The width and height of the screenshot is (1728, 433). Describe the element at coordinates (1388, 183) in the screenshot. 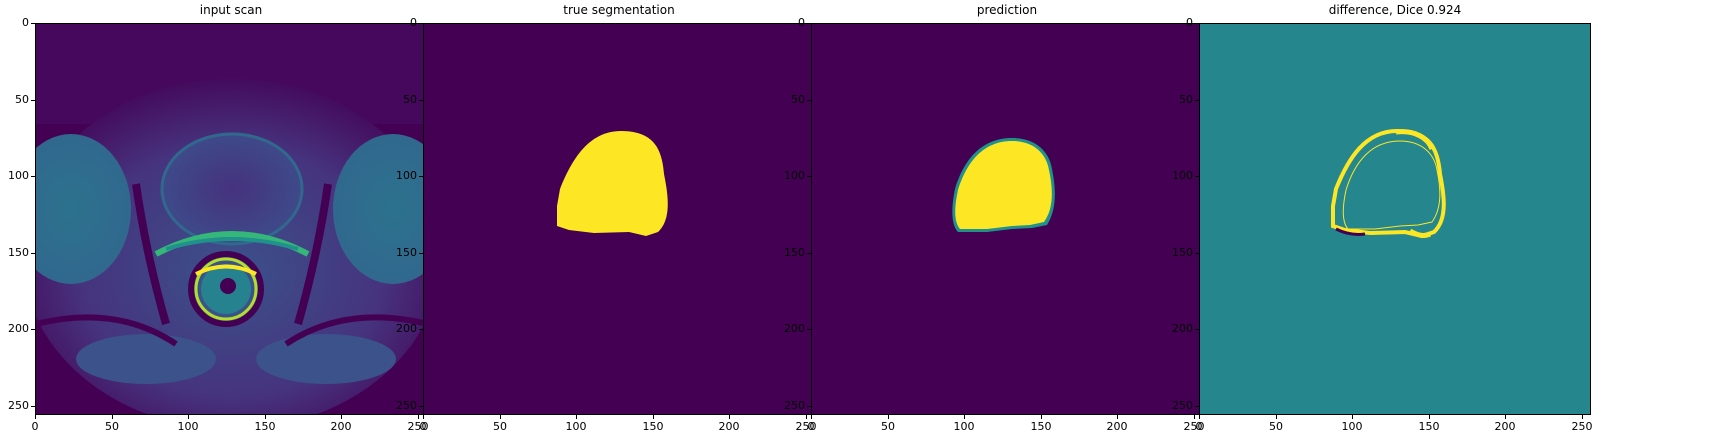

I see `difference-map-render` at that location.